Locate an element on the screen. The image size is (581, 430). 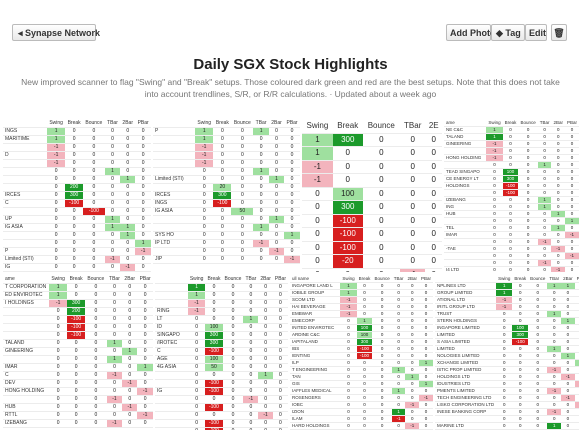
stock-name-cell: TALAND is located at coordinates (26, 343).